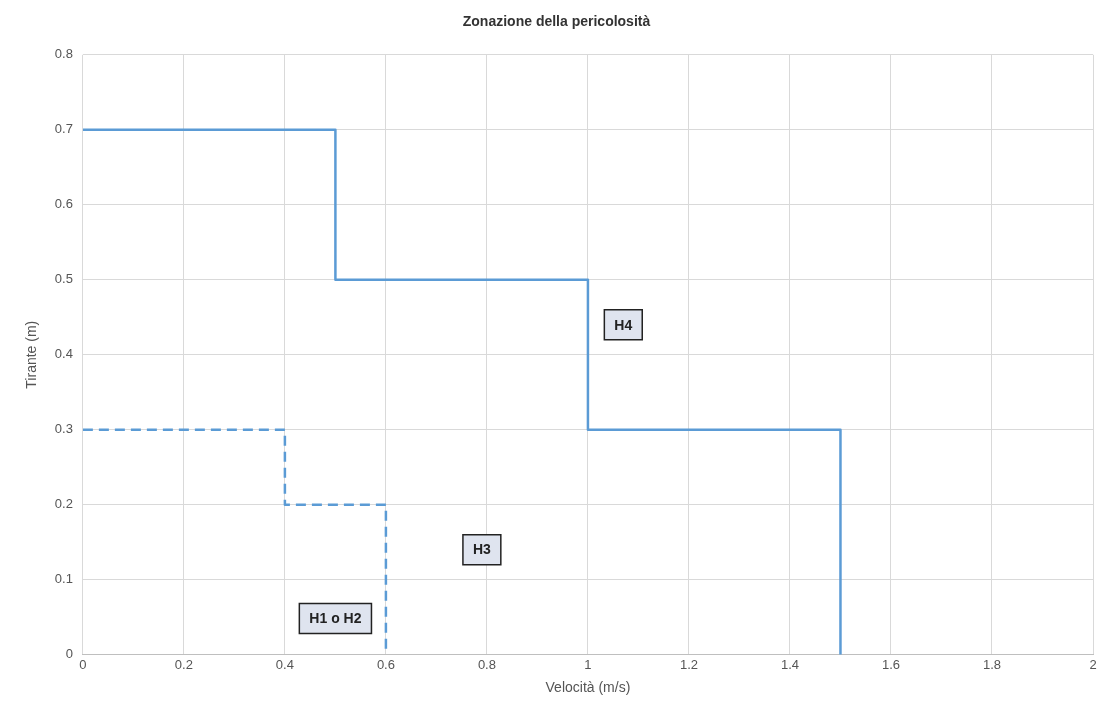 This screenshot has height=706, width=1103. I want to click on y-tick-label: 0.3, so click(63, 429).